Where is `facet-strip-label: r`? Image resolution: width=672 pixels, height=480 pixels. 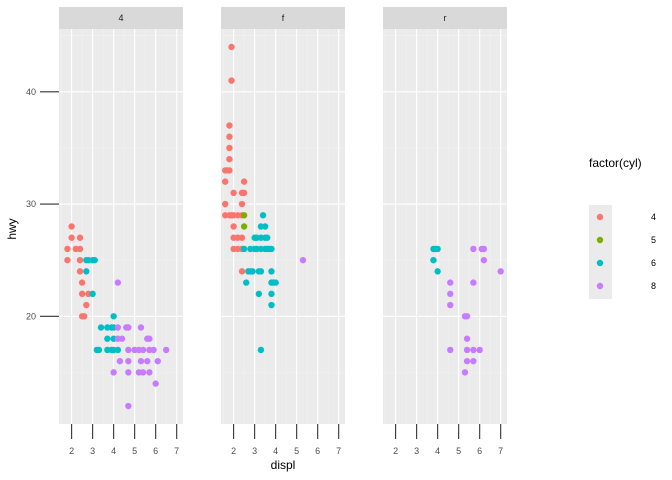 facet-strip-label: r is located at coordinates (445, 18).